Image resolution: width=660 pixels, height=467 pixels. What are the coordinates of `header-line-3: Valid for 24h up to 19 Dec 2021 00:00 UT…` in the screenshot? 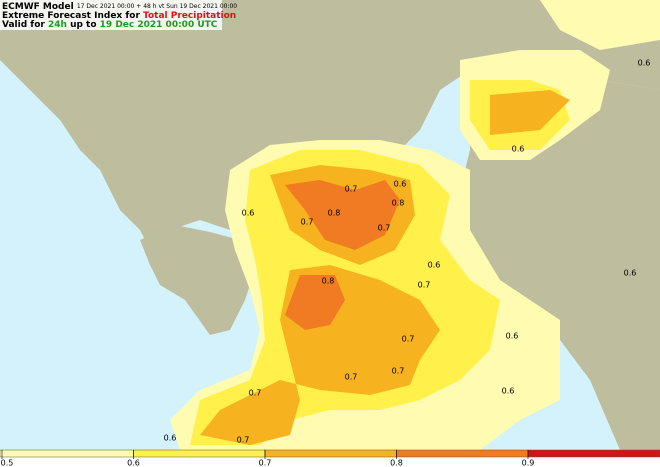 It's located at (110, 25).